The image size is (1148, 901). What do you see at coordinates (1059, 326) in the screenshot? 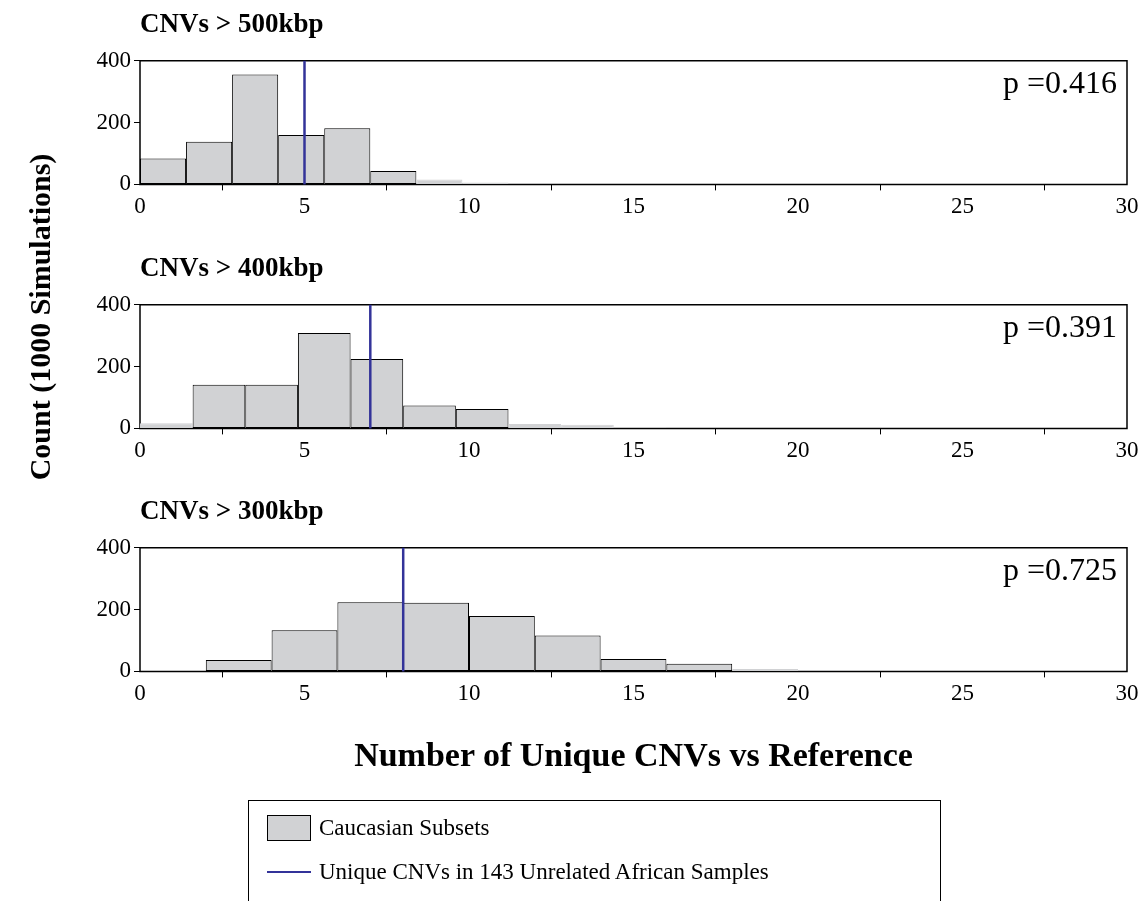
I see `annotation: p =0.391` at bounding box center [1059, 326].